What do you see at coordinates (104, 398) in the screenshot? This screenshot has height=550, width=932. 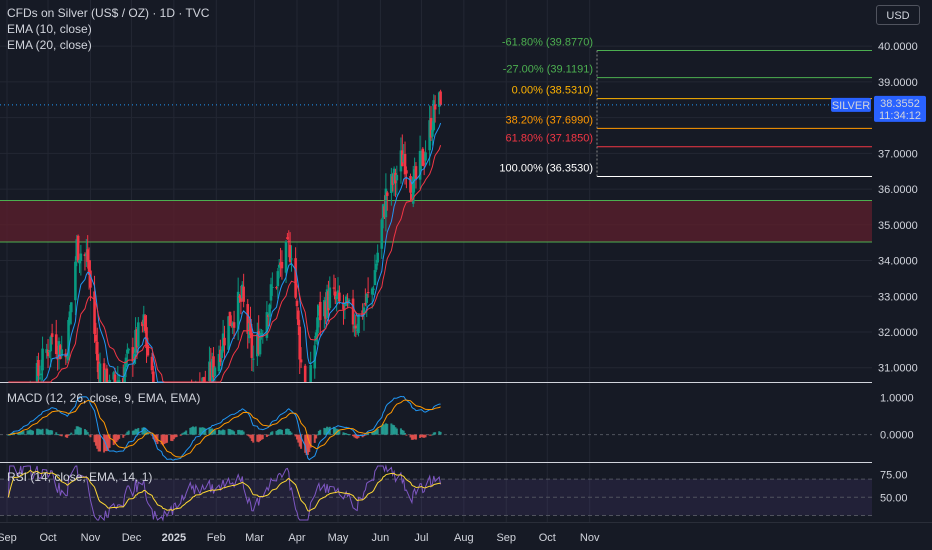 I see `macd-legend: MACD (12, 26, close, 9, EMA, EMA)` at bounding box center [104, 398].